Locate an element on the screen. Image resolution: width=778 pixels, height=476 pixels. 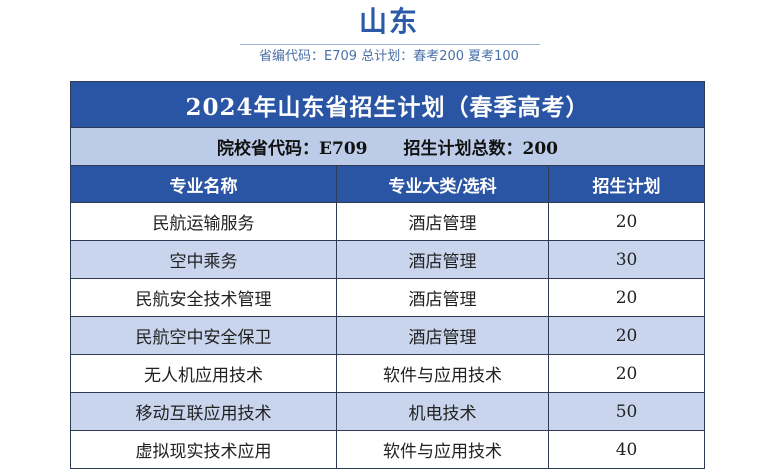
major-cell: 民航安全技术管理 is located at coordinates (203, 297).